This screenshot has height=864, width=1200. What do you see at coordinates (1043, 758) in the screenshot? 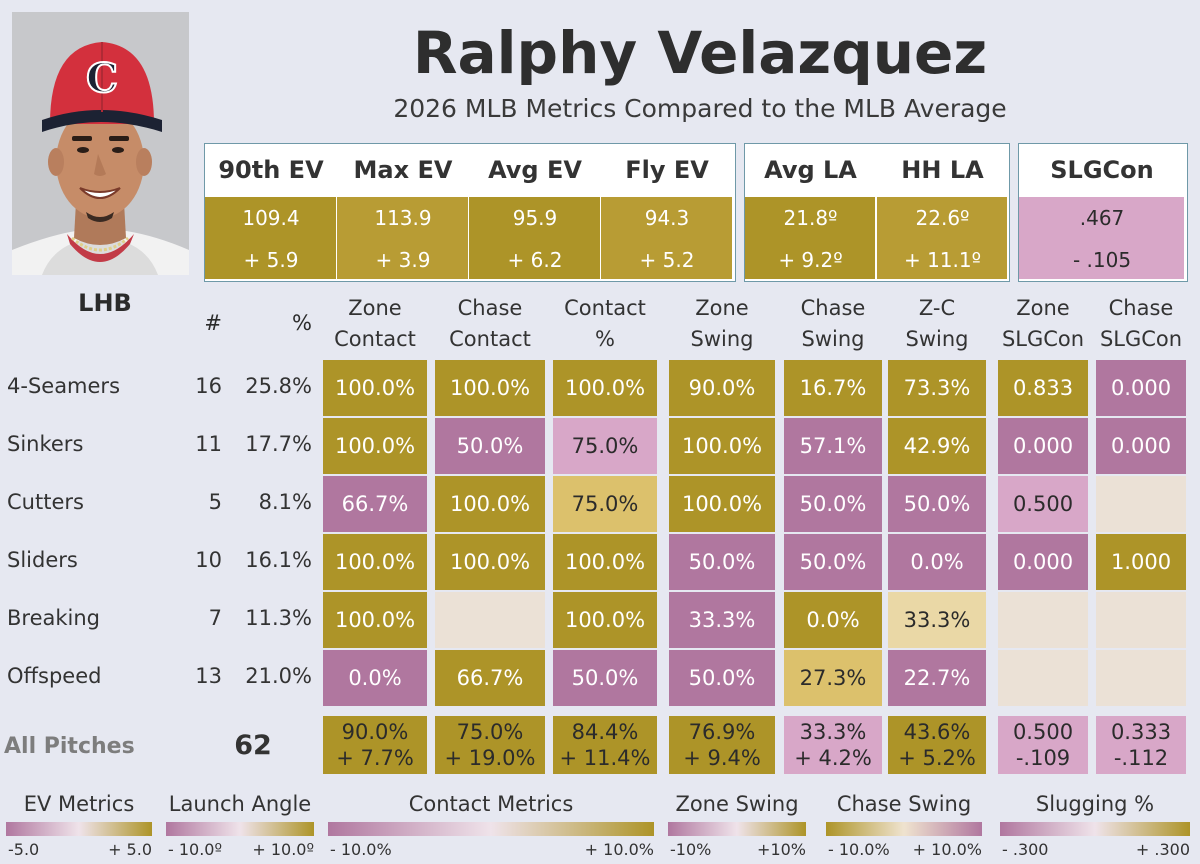
I see `totals-diff: -.109` at bounding box center [1043, 758].